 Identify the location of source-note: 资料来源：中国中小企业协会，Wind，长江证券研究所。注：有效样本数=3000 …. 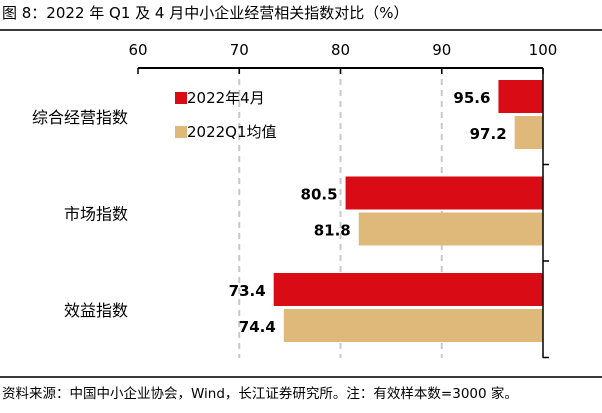
(260, 394).